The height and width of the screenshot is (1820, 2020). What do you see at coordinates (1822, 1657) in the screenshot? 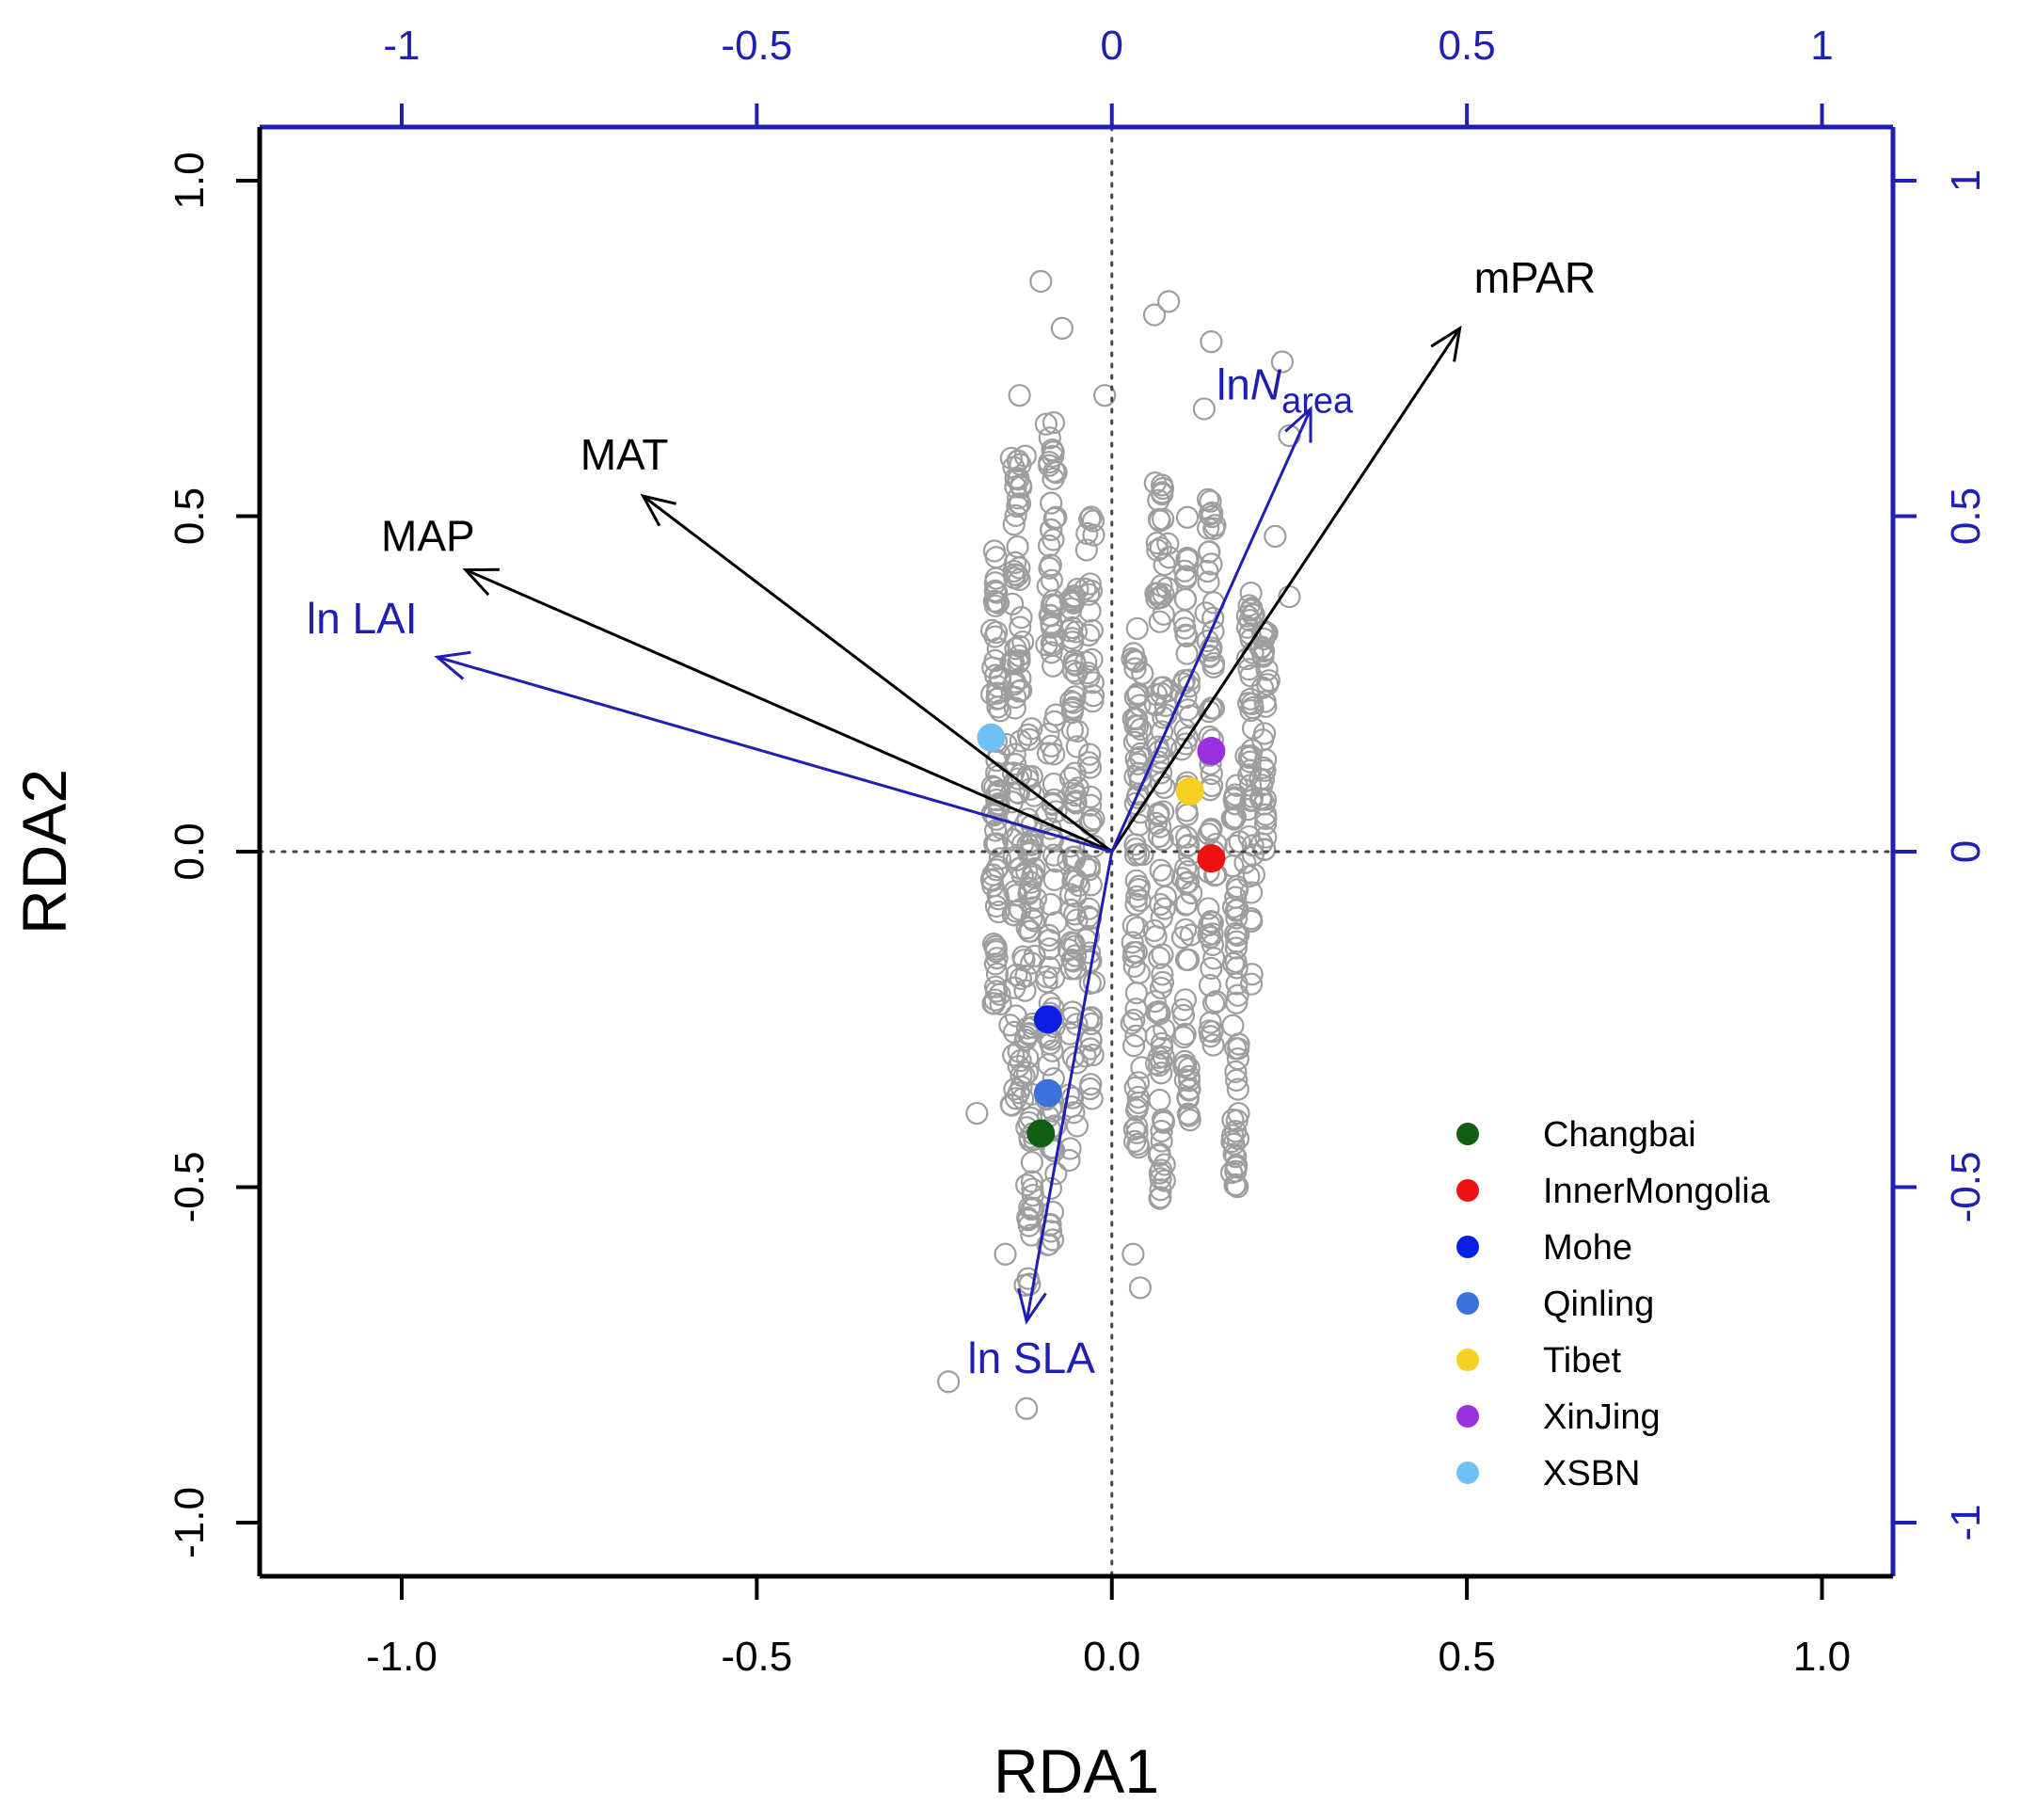
I see `x-tick-label: 1.0` at bounding box center [1822, 1657].